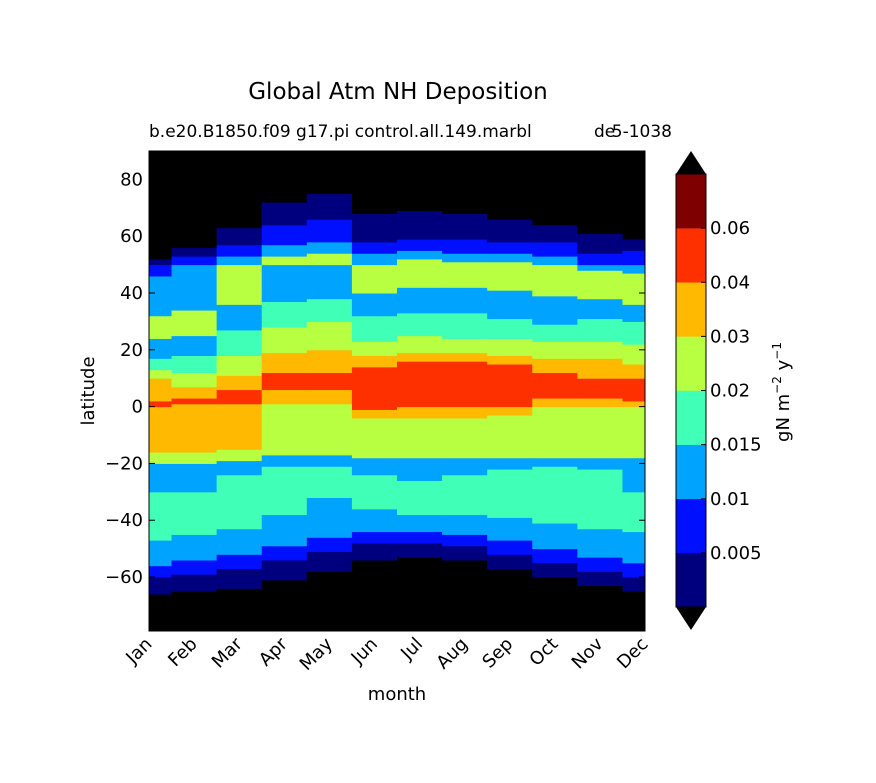 The height and width of the screenshot is (783, 876). Describe the element at coordinates (782, 392) in the screenshot. I see `colorbar-label: gN m−2 y−1` at that location.